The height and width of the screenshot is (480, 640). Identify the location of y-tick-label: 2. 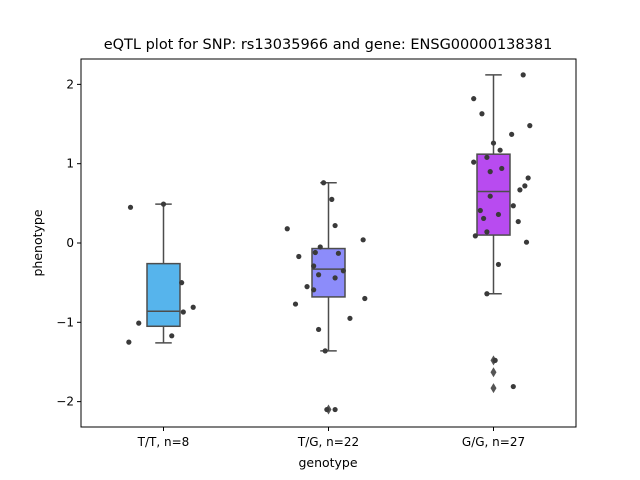
(70, 84).